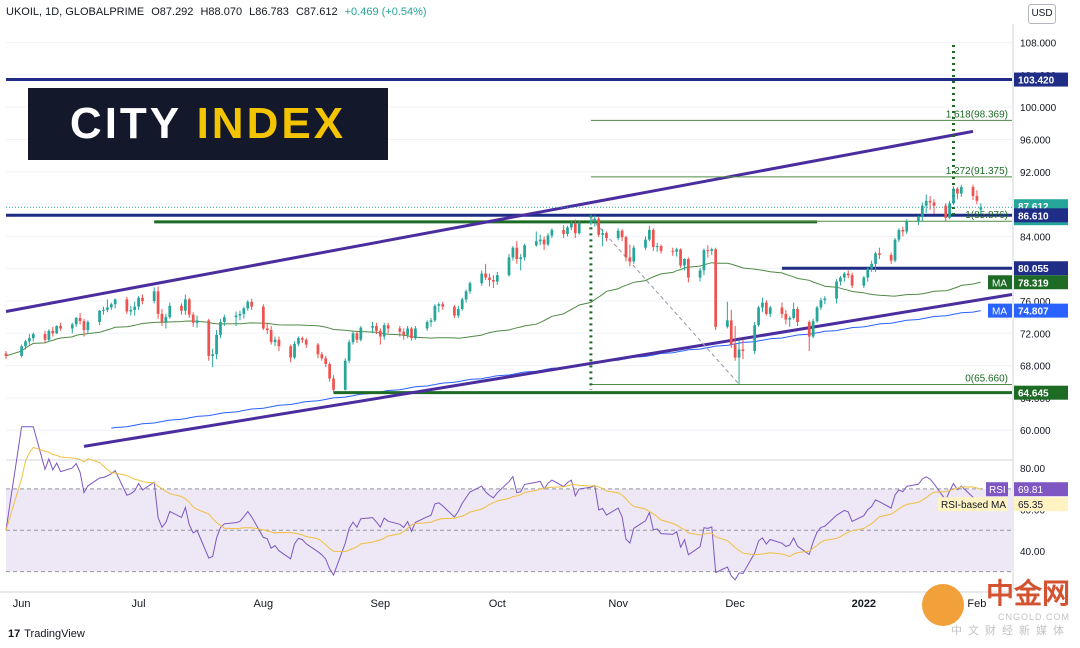 The image size is (1080, 648). I want to click on fib-label-0: 1.618(98.369), so click(977, 114).